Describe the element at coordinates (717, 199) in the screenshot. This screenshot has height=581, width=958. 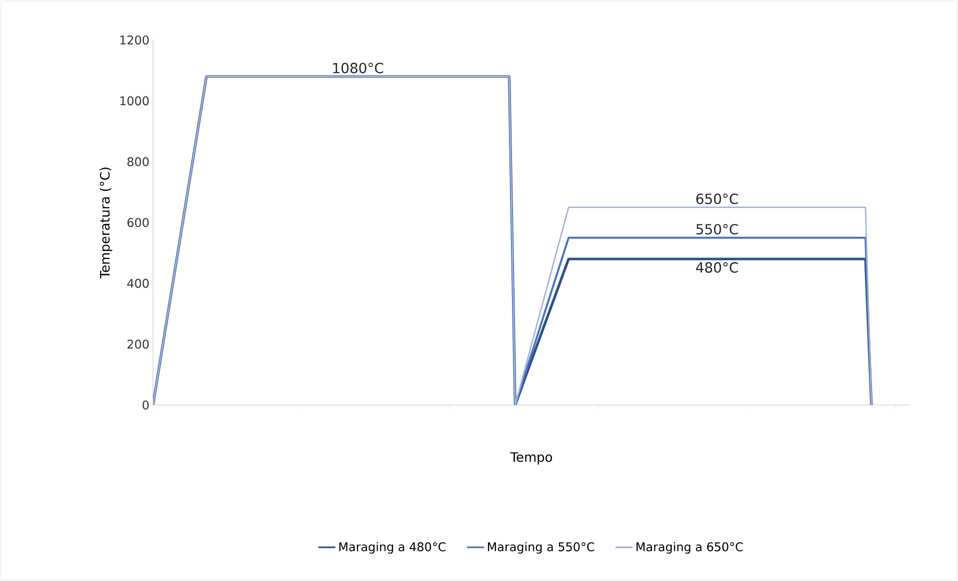
I see `annotation: 650°C` at that location.